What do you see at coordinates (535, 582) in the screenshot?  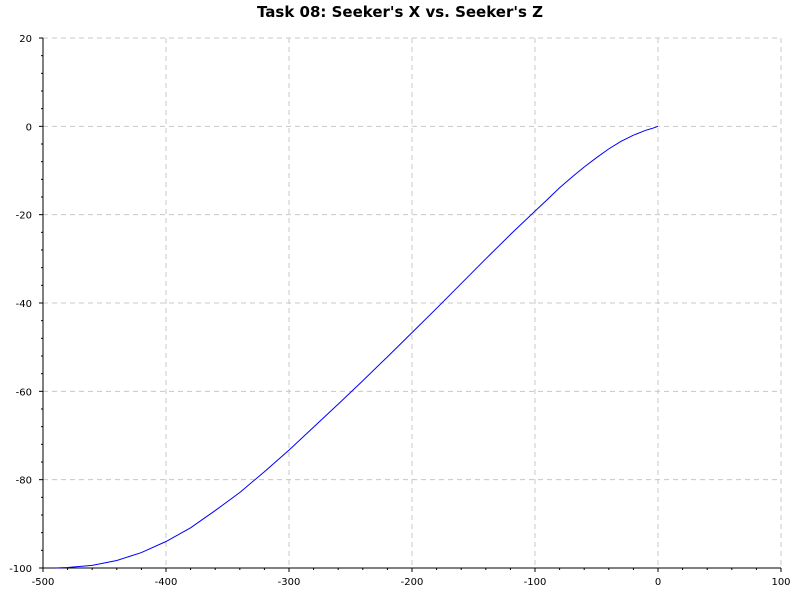 I see `x-tick-label: -100` at bounding box center [535, 582].